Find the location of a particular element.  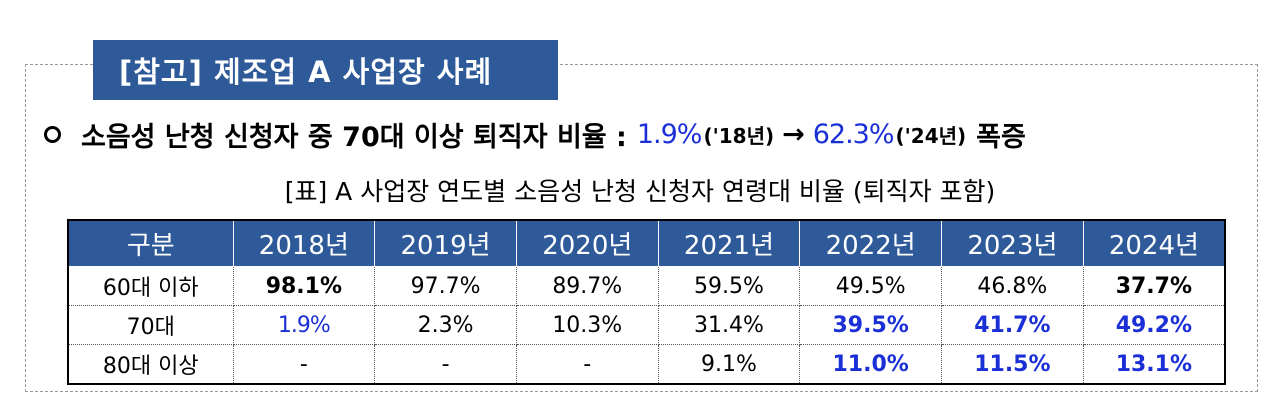

table-header-cell: 2022년 is located at coordinates (871, 243).